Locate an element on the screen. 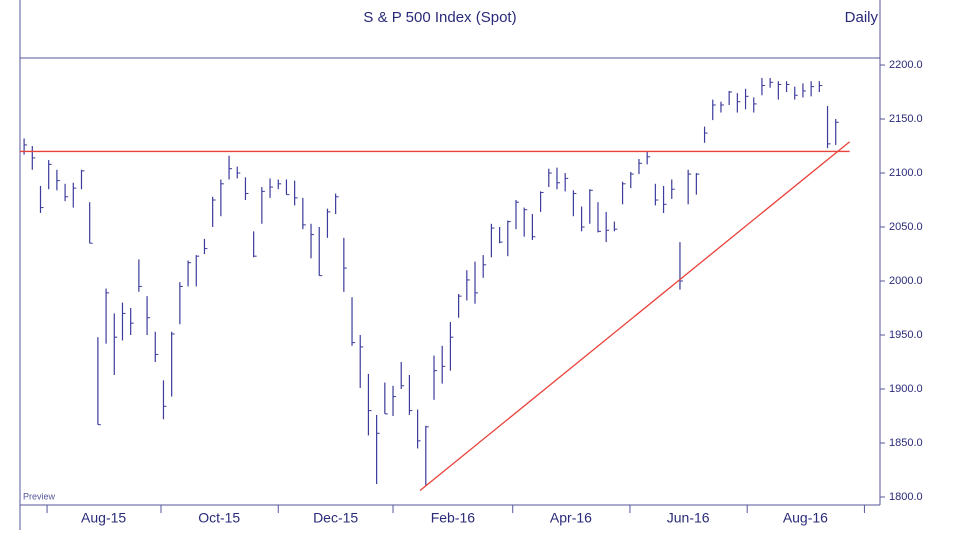 Image resolution: width=956 pixels, height=534 pixels. chart-subtitle: Daily is located at coordinates (862, 17).